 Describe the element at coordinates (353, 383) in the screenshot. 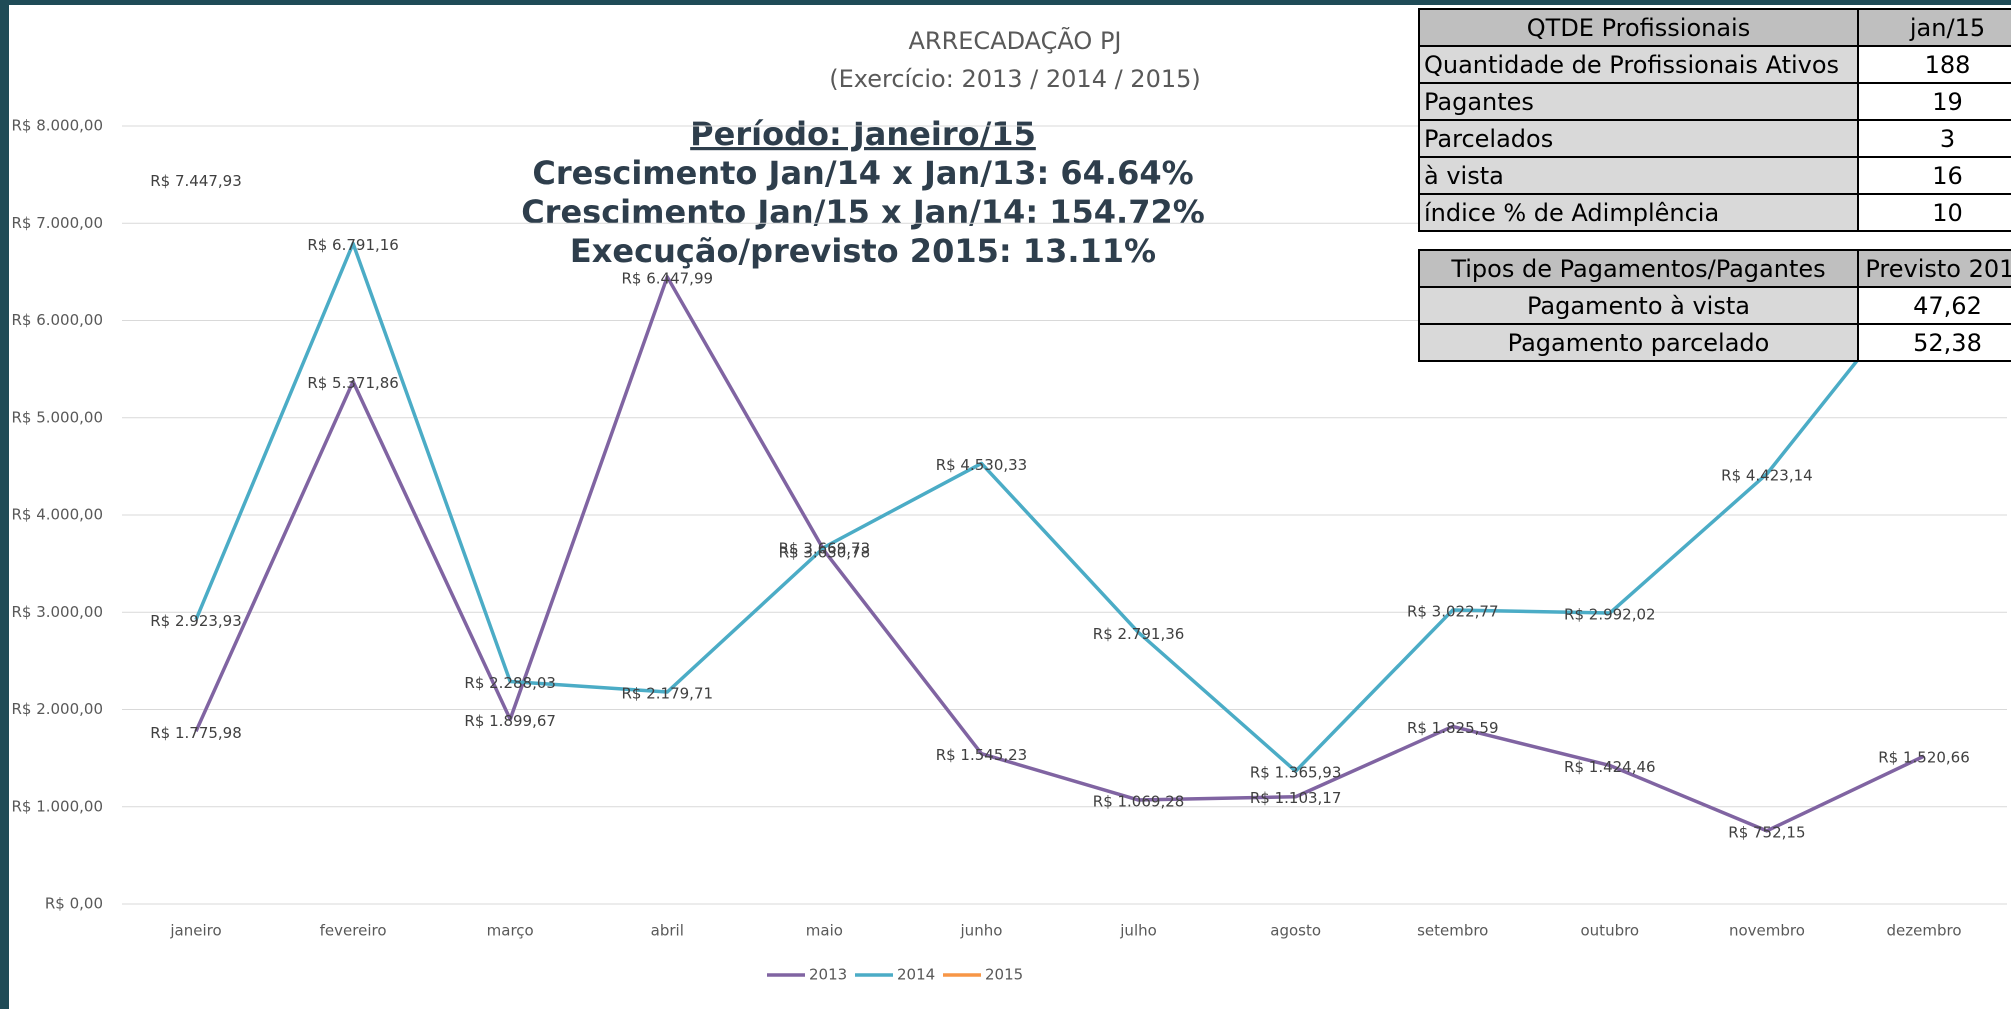

I see `data-label: R$ 5.371,86` at that location.